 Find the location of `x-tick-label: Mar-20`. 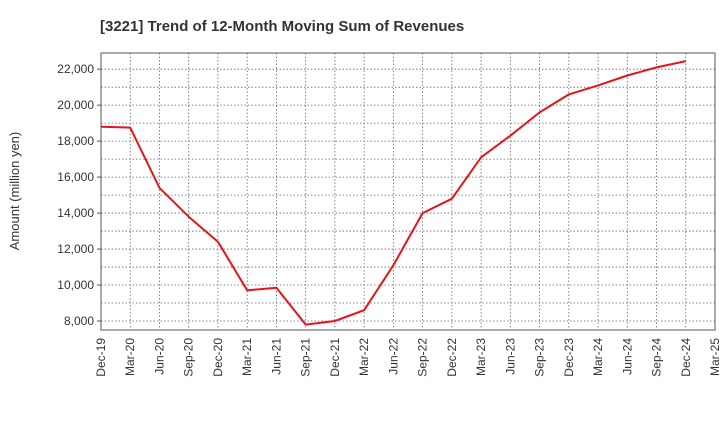

x-tick-label: Mar-20 is located at coordinates (130, 357).